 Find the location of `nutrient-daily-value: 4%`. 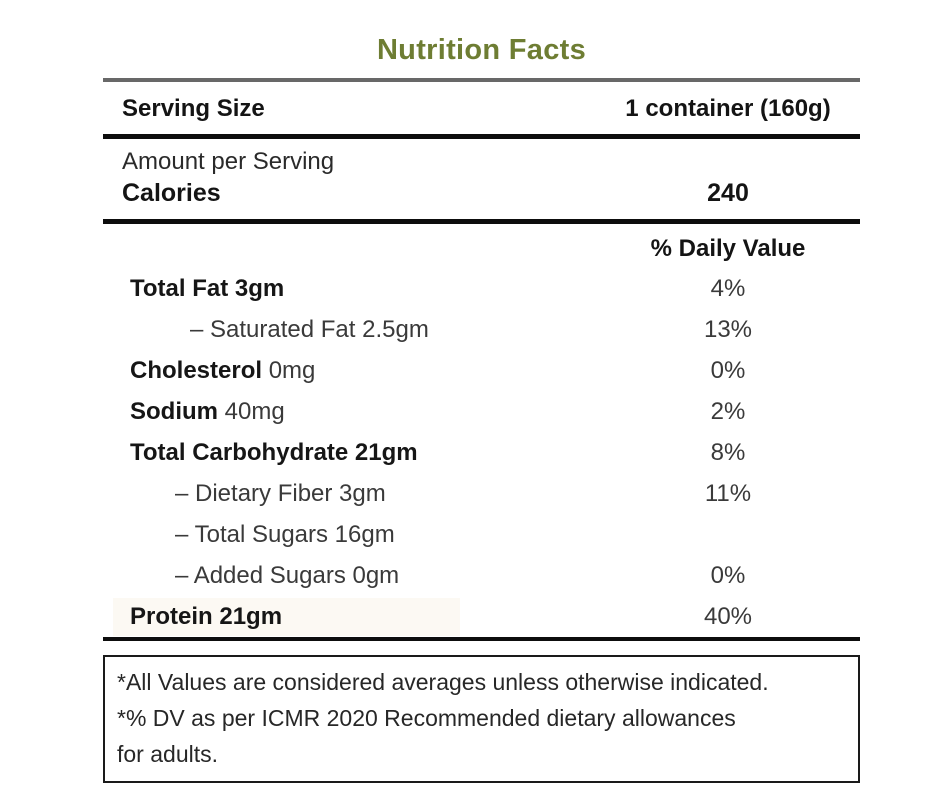

nutrient-daily-value: 4% is located at coordinates (728, 288).